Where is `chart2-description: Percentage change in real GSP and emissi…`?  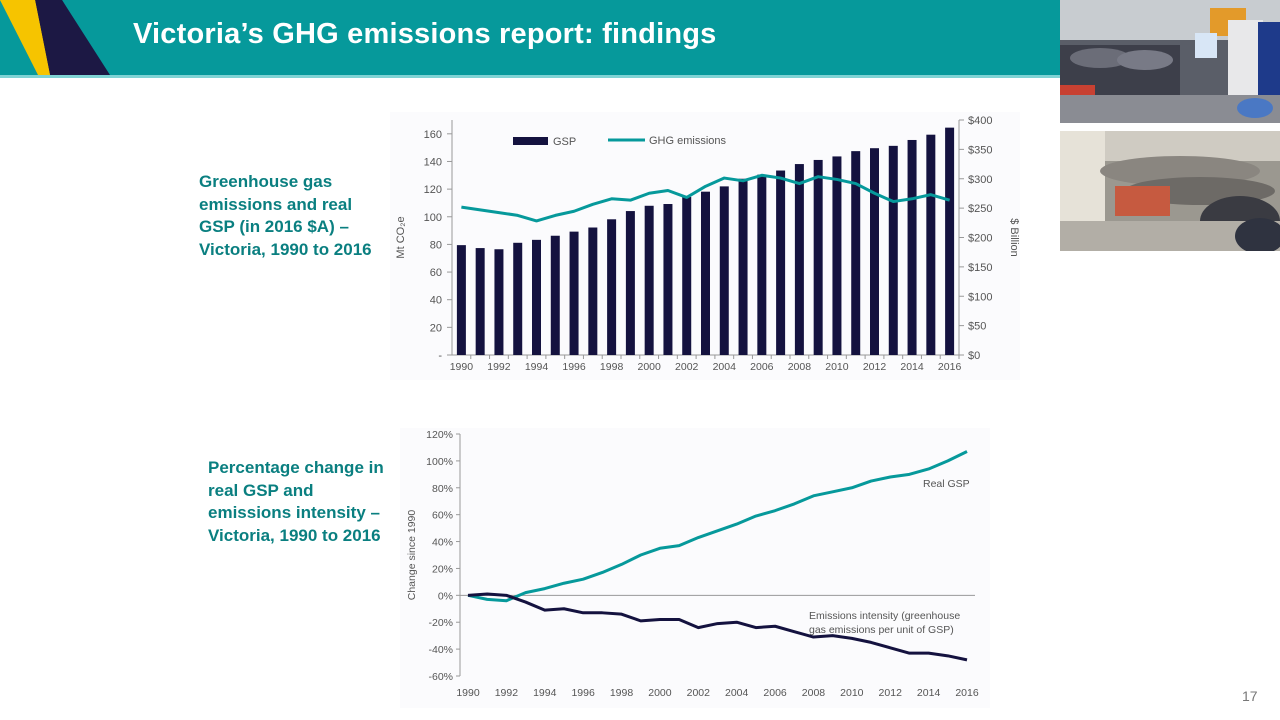
chart2-description: Percentage change in real GSP and emissi… is located at coordinates (296, 501).